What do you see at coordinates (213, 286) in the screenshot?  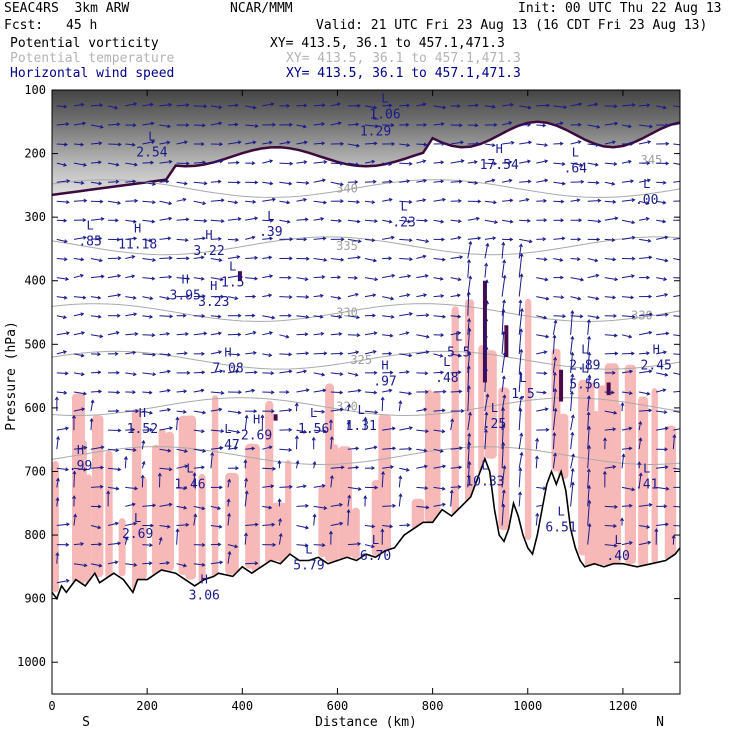 I see `extremum-type: H` at bounding box center [213, 286].